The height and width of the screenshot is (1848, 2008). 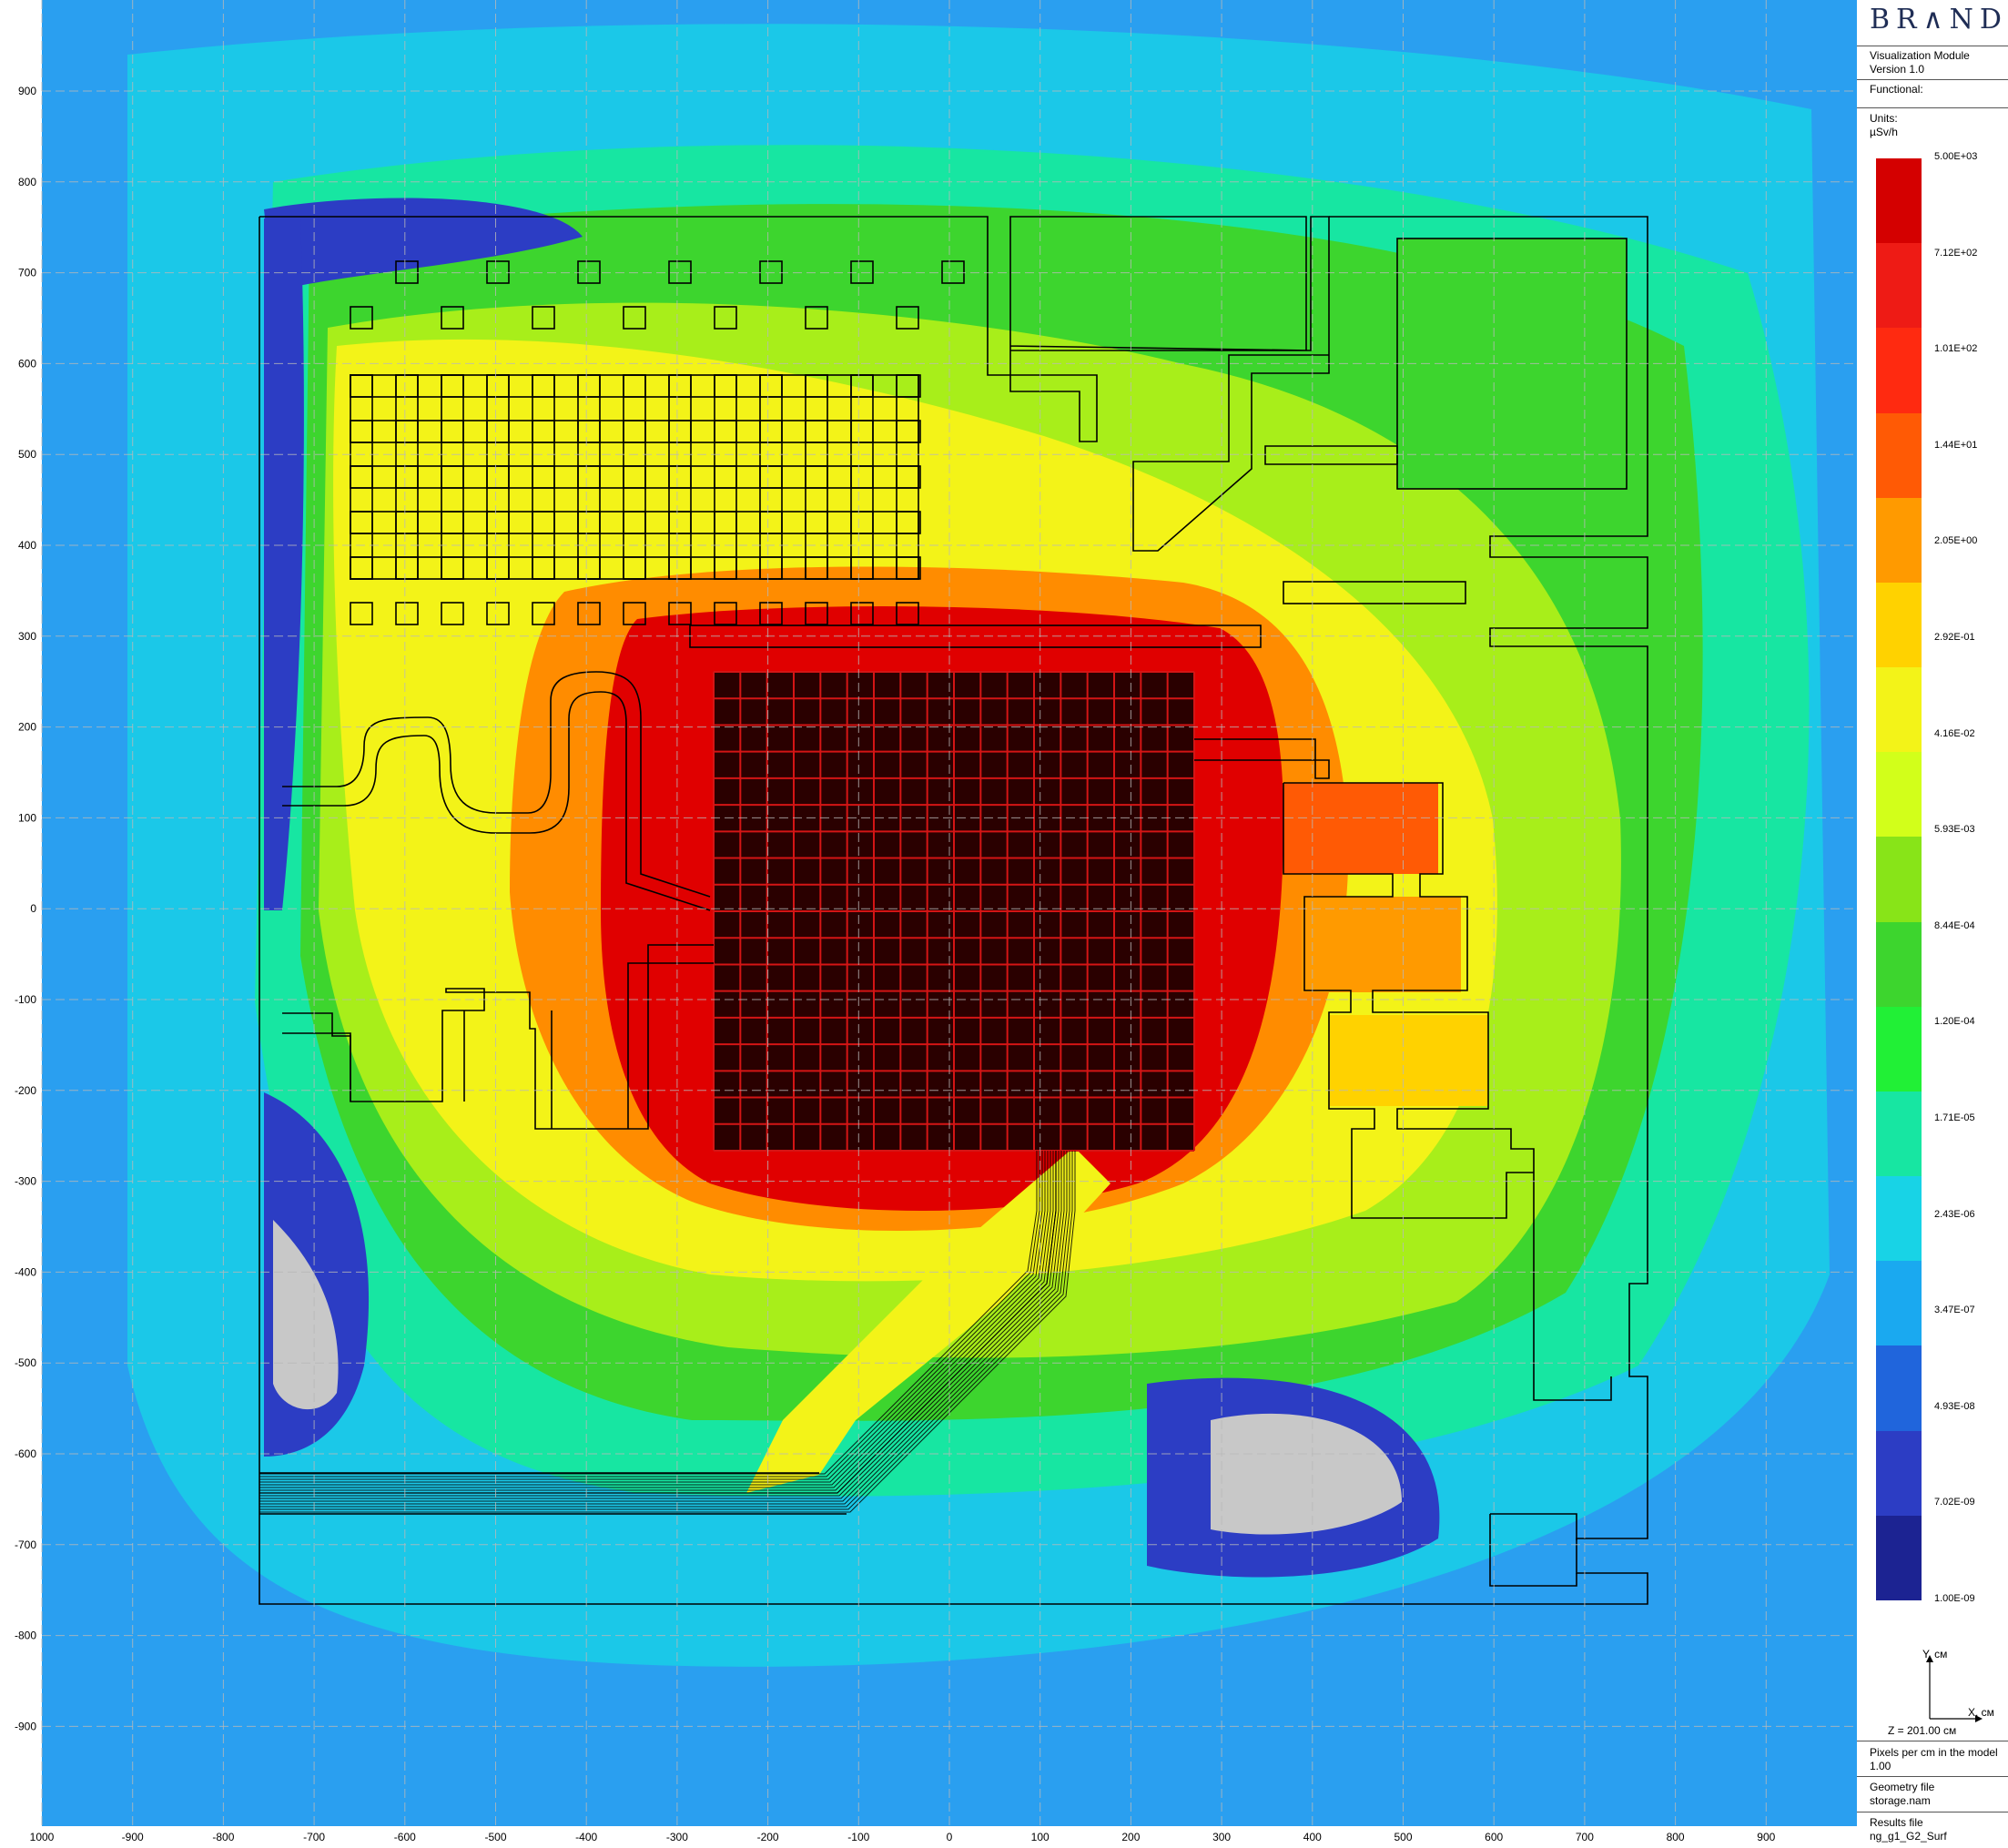 What do you see at coordinates (27, 91) in the screenshot?
I see `y-tick-label: 900` at bounding box center [27, 91].